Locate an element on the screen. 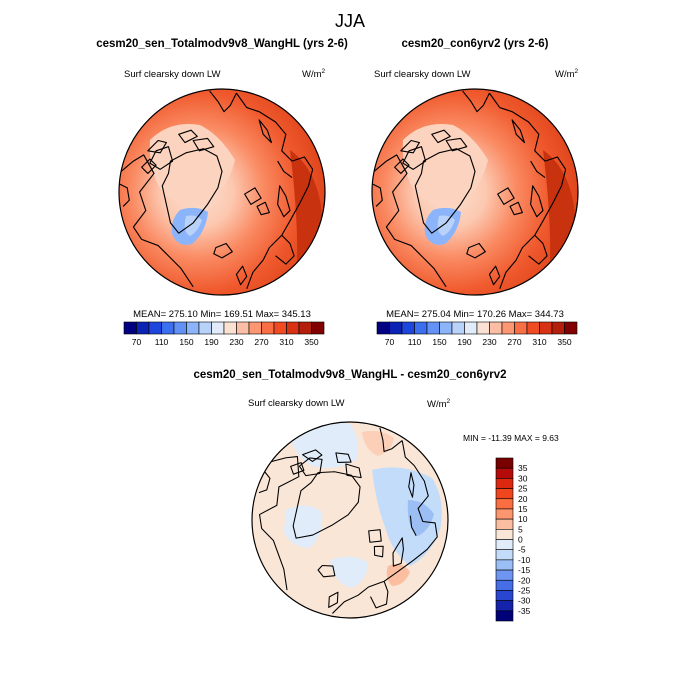 This screenshot has height=700, width=700. colorbar-tick-label: 15 is located at coordinates (523, 509).